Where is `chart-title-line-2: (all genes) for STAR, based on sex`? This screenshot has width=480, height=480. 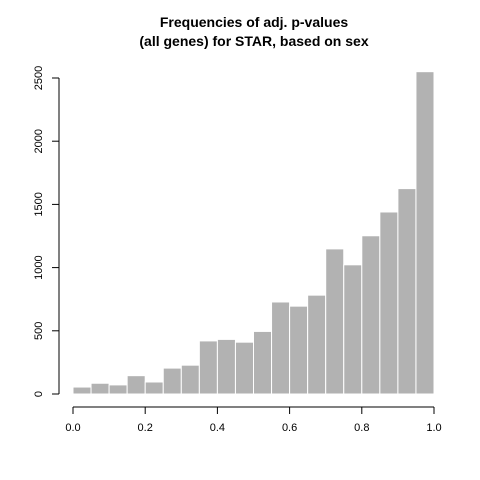
chart-title-line-2: (all genes) for STAR, based on sex is located at coordinates (253, 41).